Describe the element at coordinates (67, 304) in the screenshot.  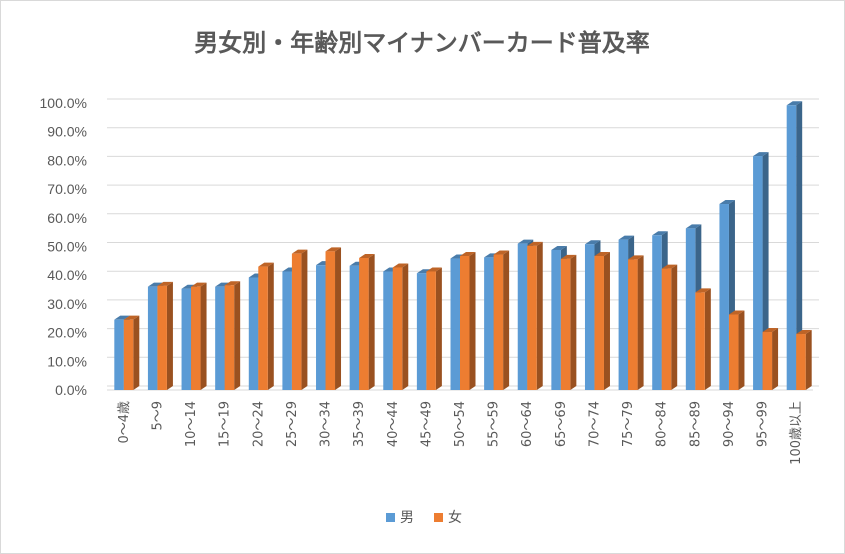
I see `y-tick-label: 30.0%` at that location.